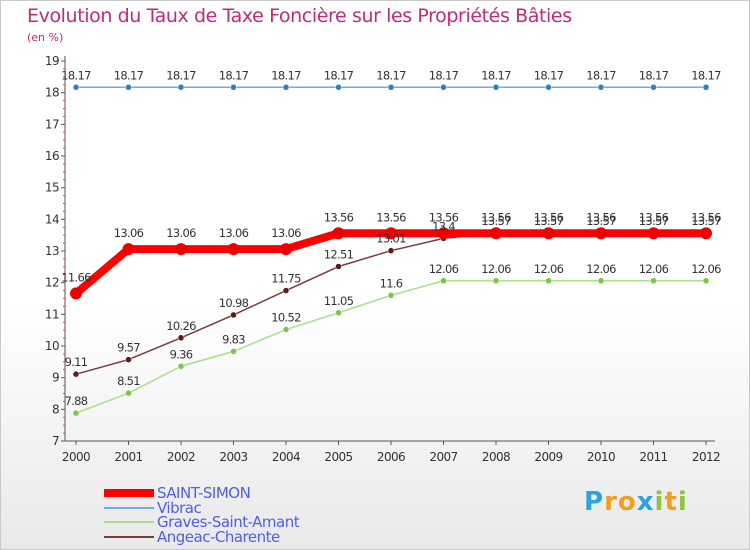 This screenshot has height=550, width=750. What do you see at coordinates (129, 536) in the screenshot?
I see `legend-swatch-angeac-charente` at bounding box center [129, 536].